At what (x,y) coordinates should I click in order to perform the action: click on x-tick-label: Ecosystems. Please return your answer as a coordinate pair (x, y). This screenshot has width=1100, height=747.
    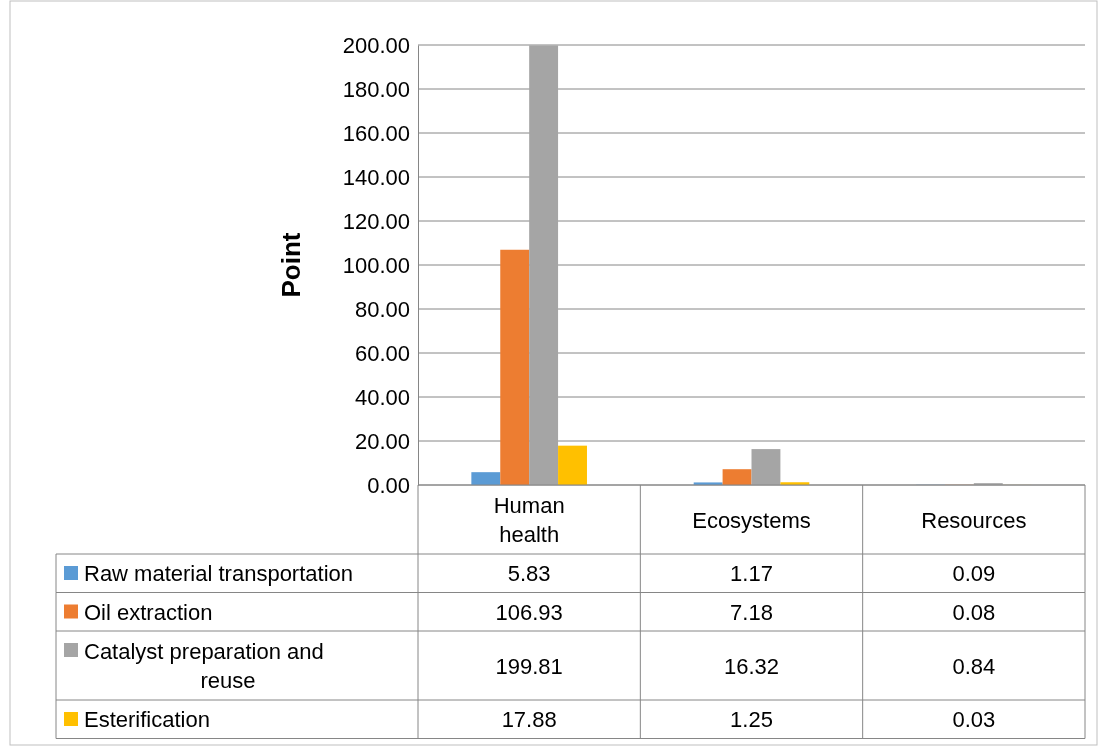
    Looking at the image, I should click on (751, 520).